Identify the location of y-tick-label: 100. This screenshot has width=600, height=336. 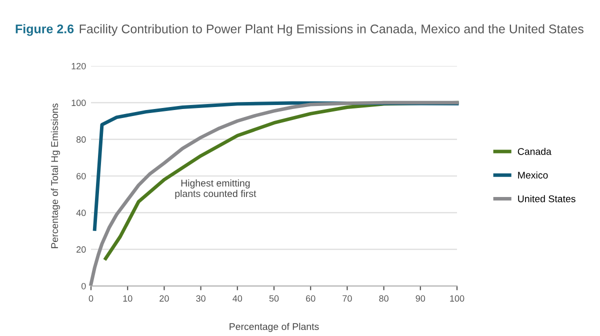
(79, 103).